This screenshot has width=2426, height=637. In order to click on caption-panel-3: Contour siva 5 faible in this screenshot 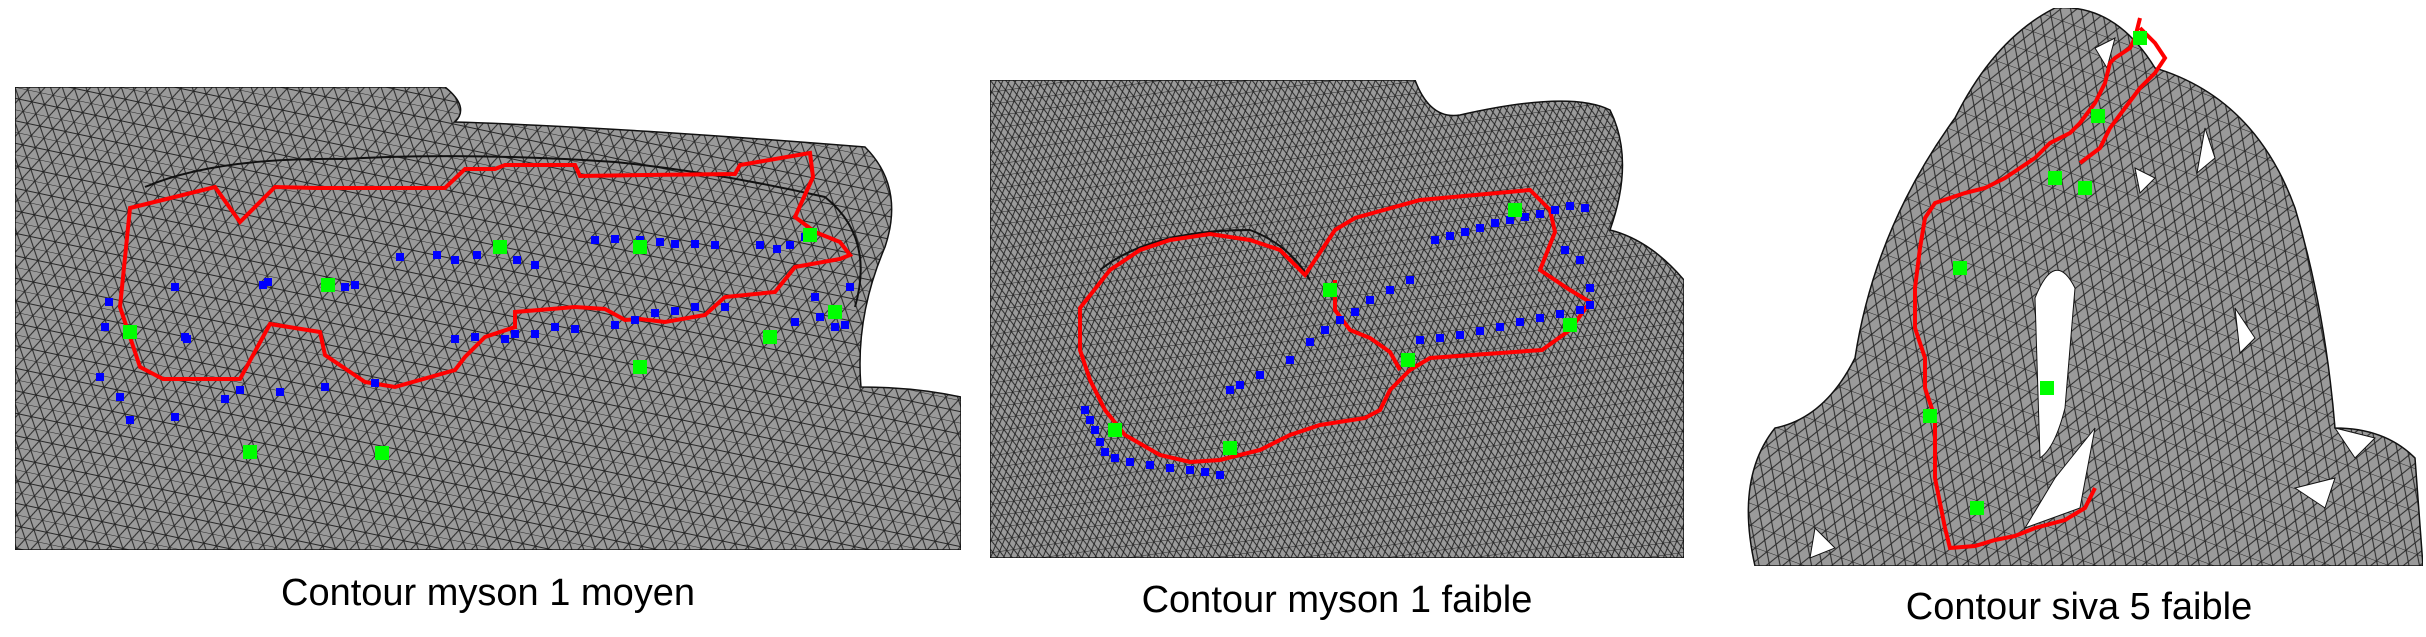, I will do `click(2079, 607)`.